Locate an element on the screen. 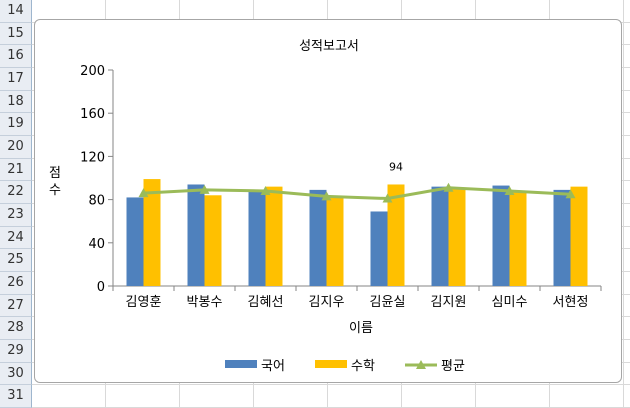 This screenshot has width=630, height=408. legend: 국어 수학 평균 is located at coordinates (345, 366).